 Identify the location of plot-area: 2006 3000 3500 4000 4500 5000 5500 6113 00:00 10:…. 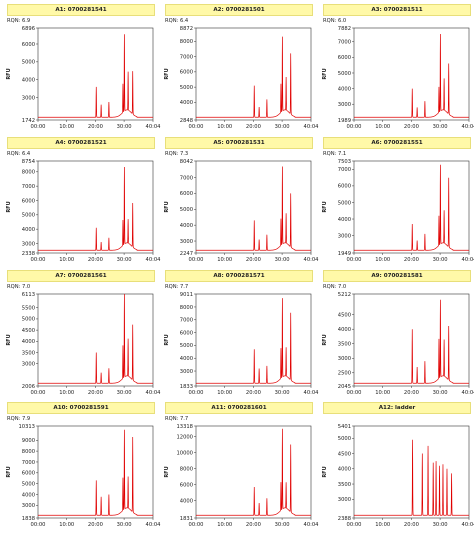
(83, 344).